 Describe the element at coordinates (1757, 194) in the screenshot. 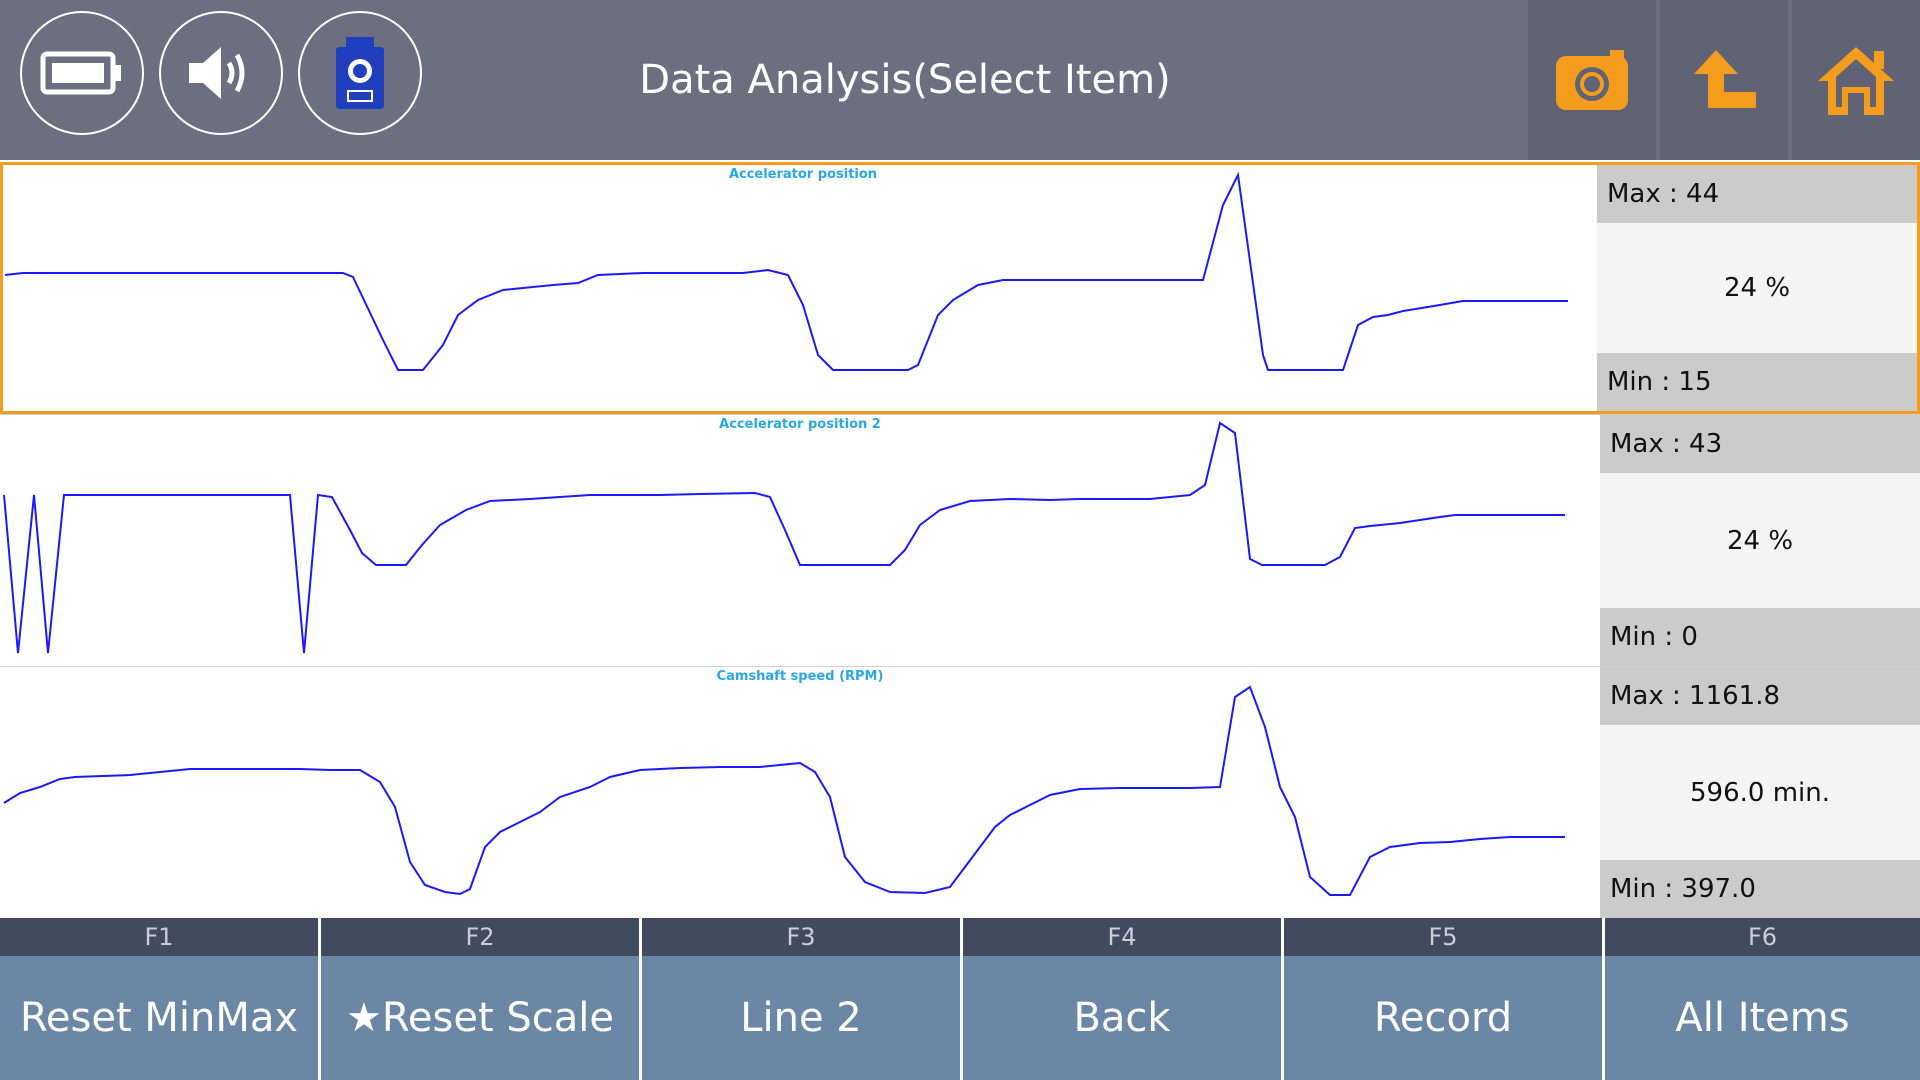

I see `max-value: Max : 44` at that location.